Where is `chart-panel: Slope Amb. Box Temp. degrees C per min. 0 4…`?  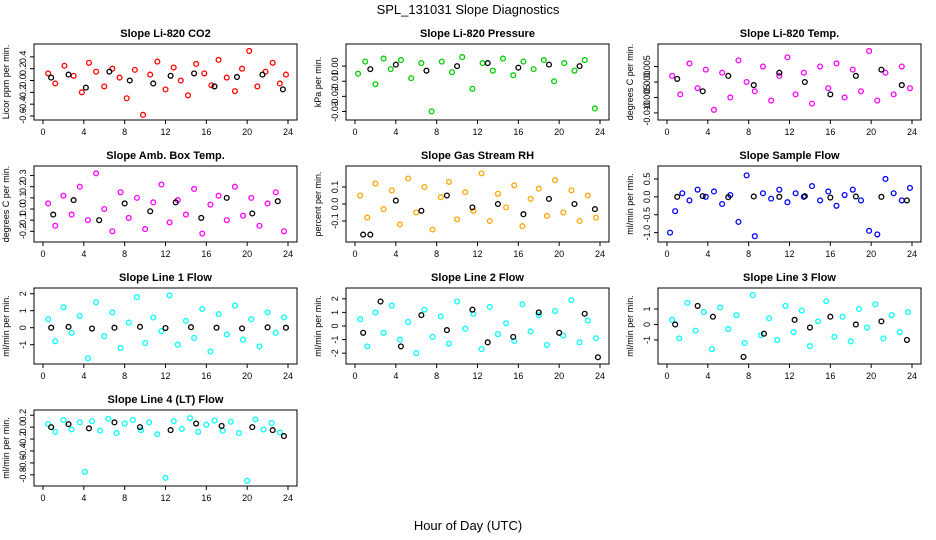
chart-panel: Slope Amb. Box Temp. degrees C per min. 0 4… is located at coordinates (149, 204).